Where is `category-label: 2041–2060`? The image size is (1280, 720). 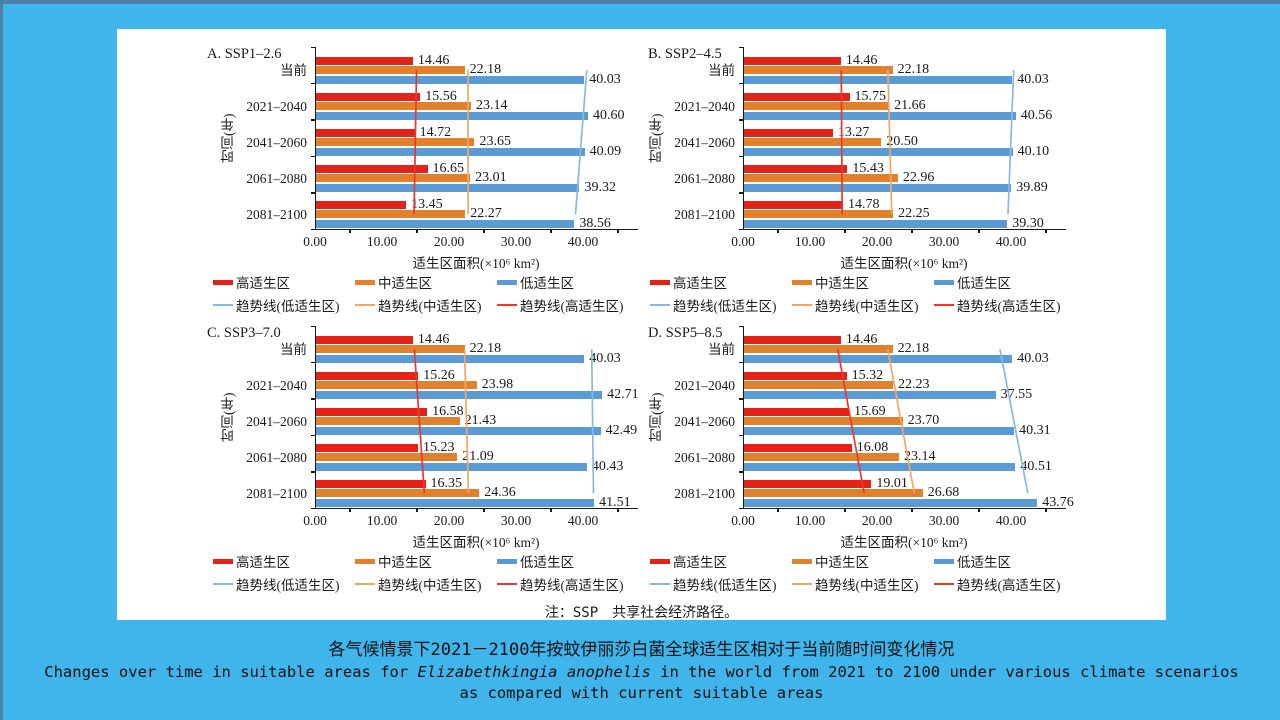
category-label: 2041–2060 is located at coordinates (276, 142).